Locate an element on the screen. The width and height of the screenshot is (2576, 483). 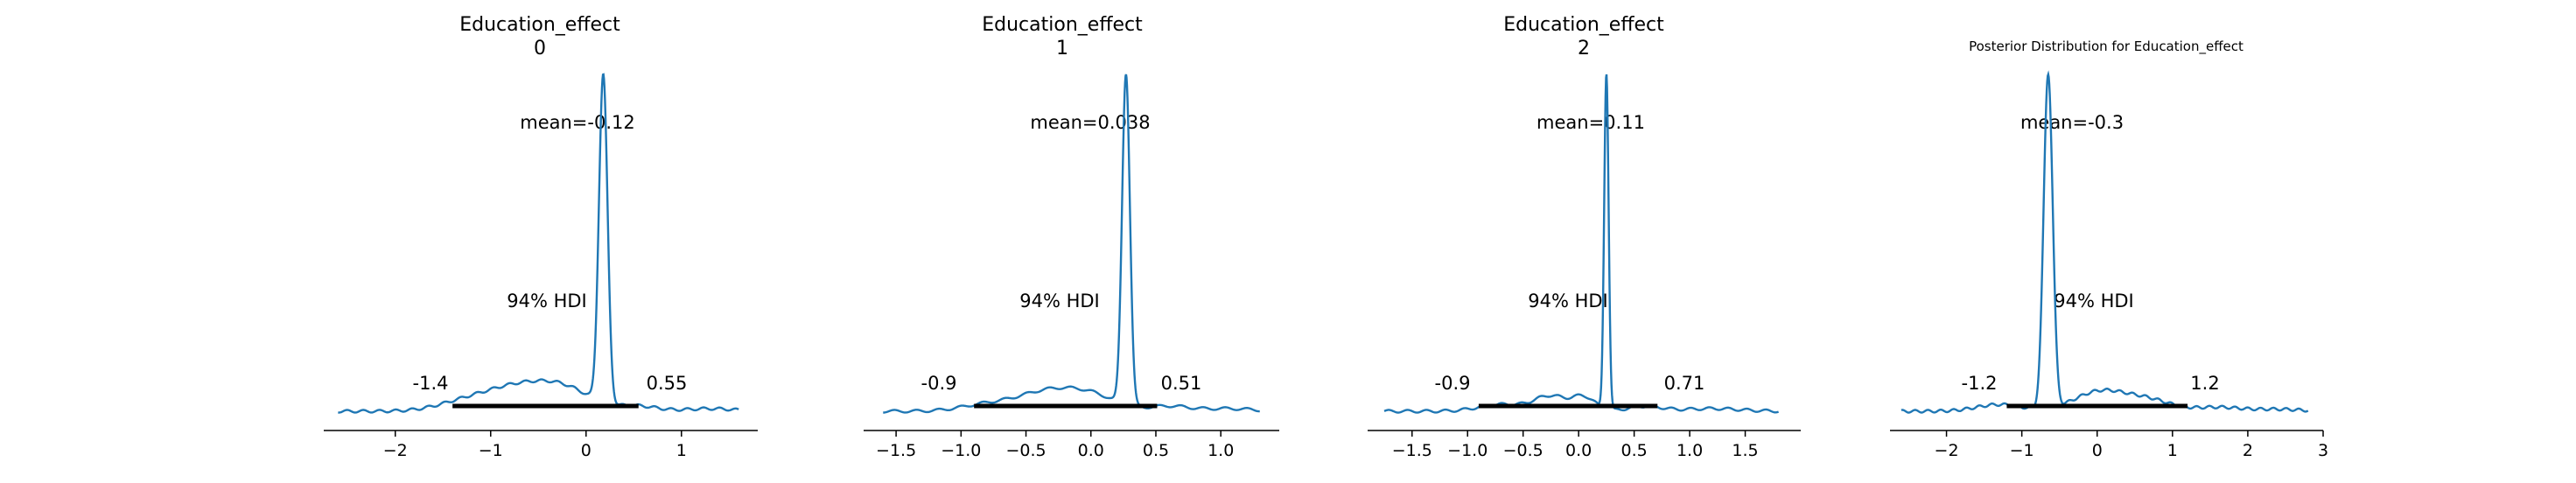
subplot-title-line2: 2 is located at coordinates (1584, 49).